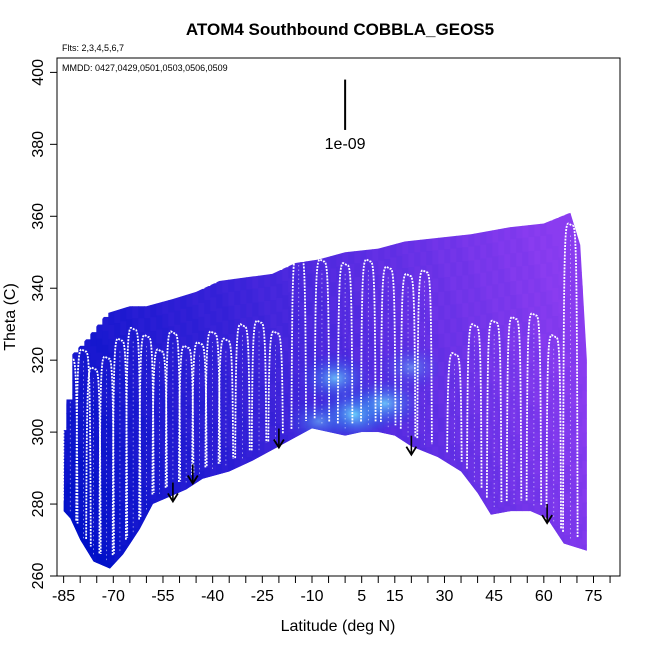 The width and height of the screenshot is (650, 650). I want to click on enhancement-blob, so click(411, 367).